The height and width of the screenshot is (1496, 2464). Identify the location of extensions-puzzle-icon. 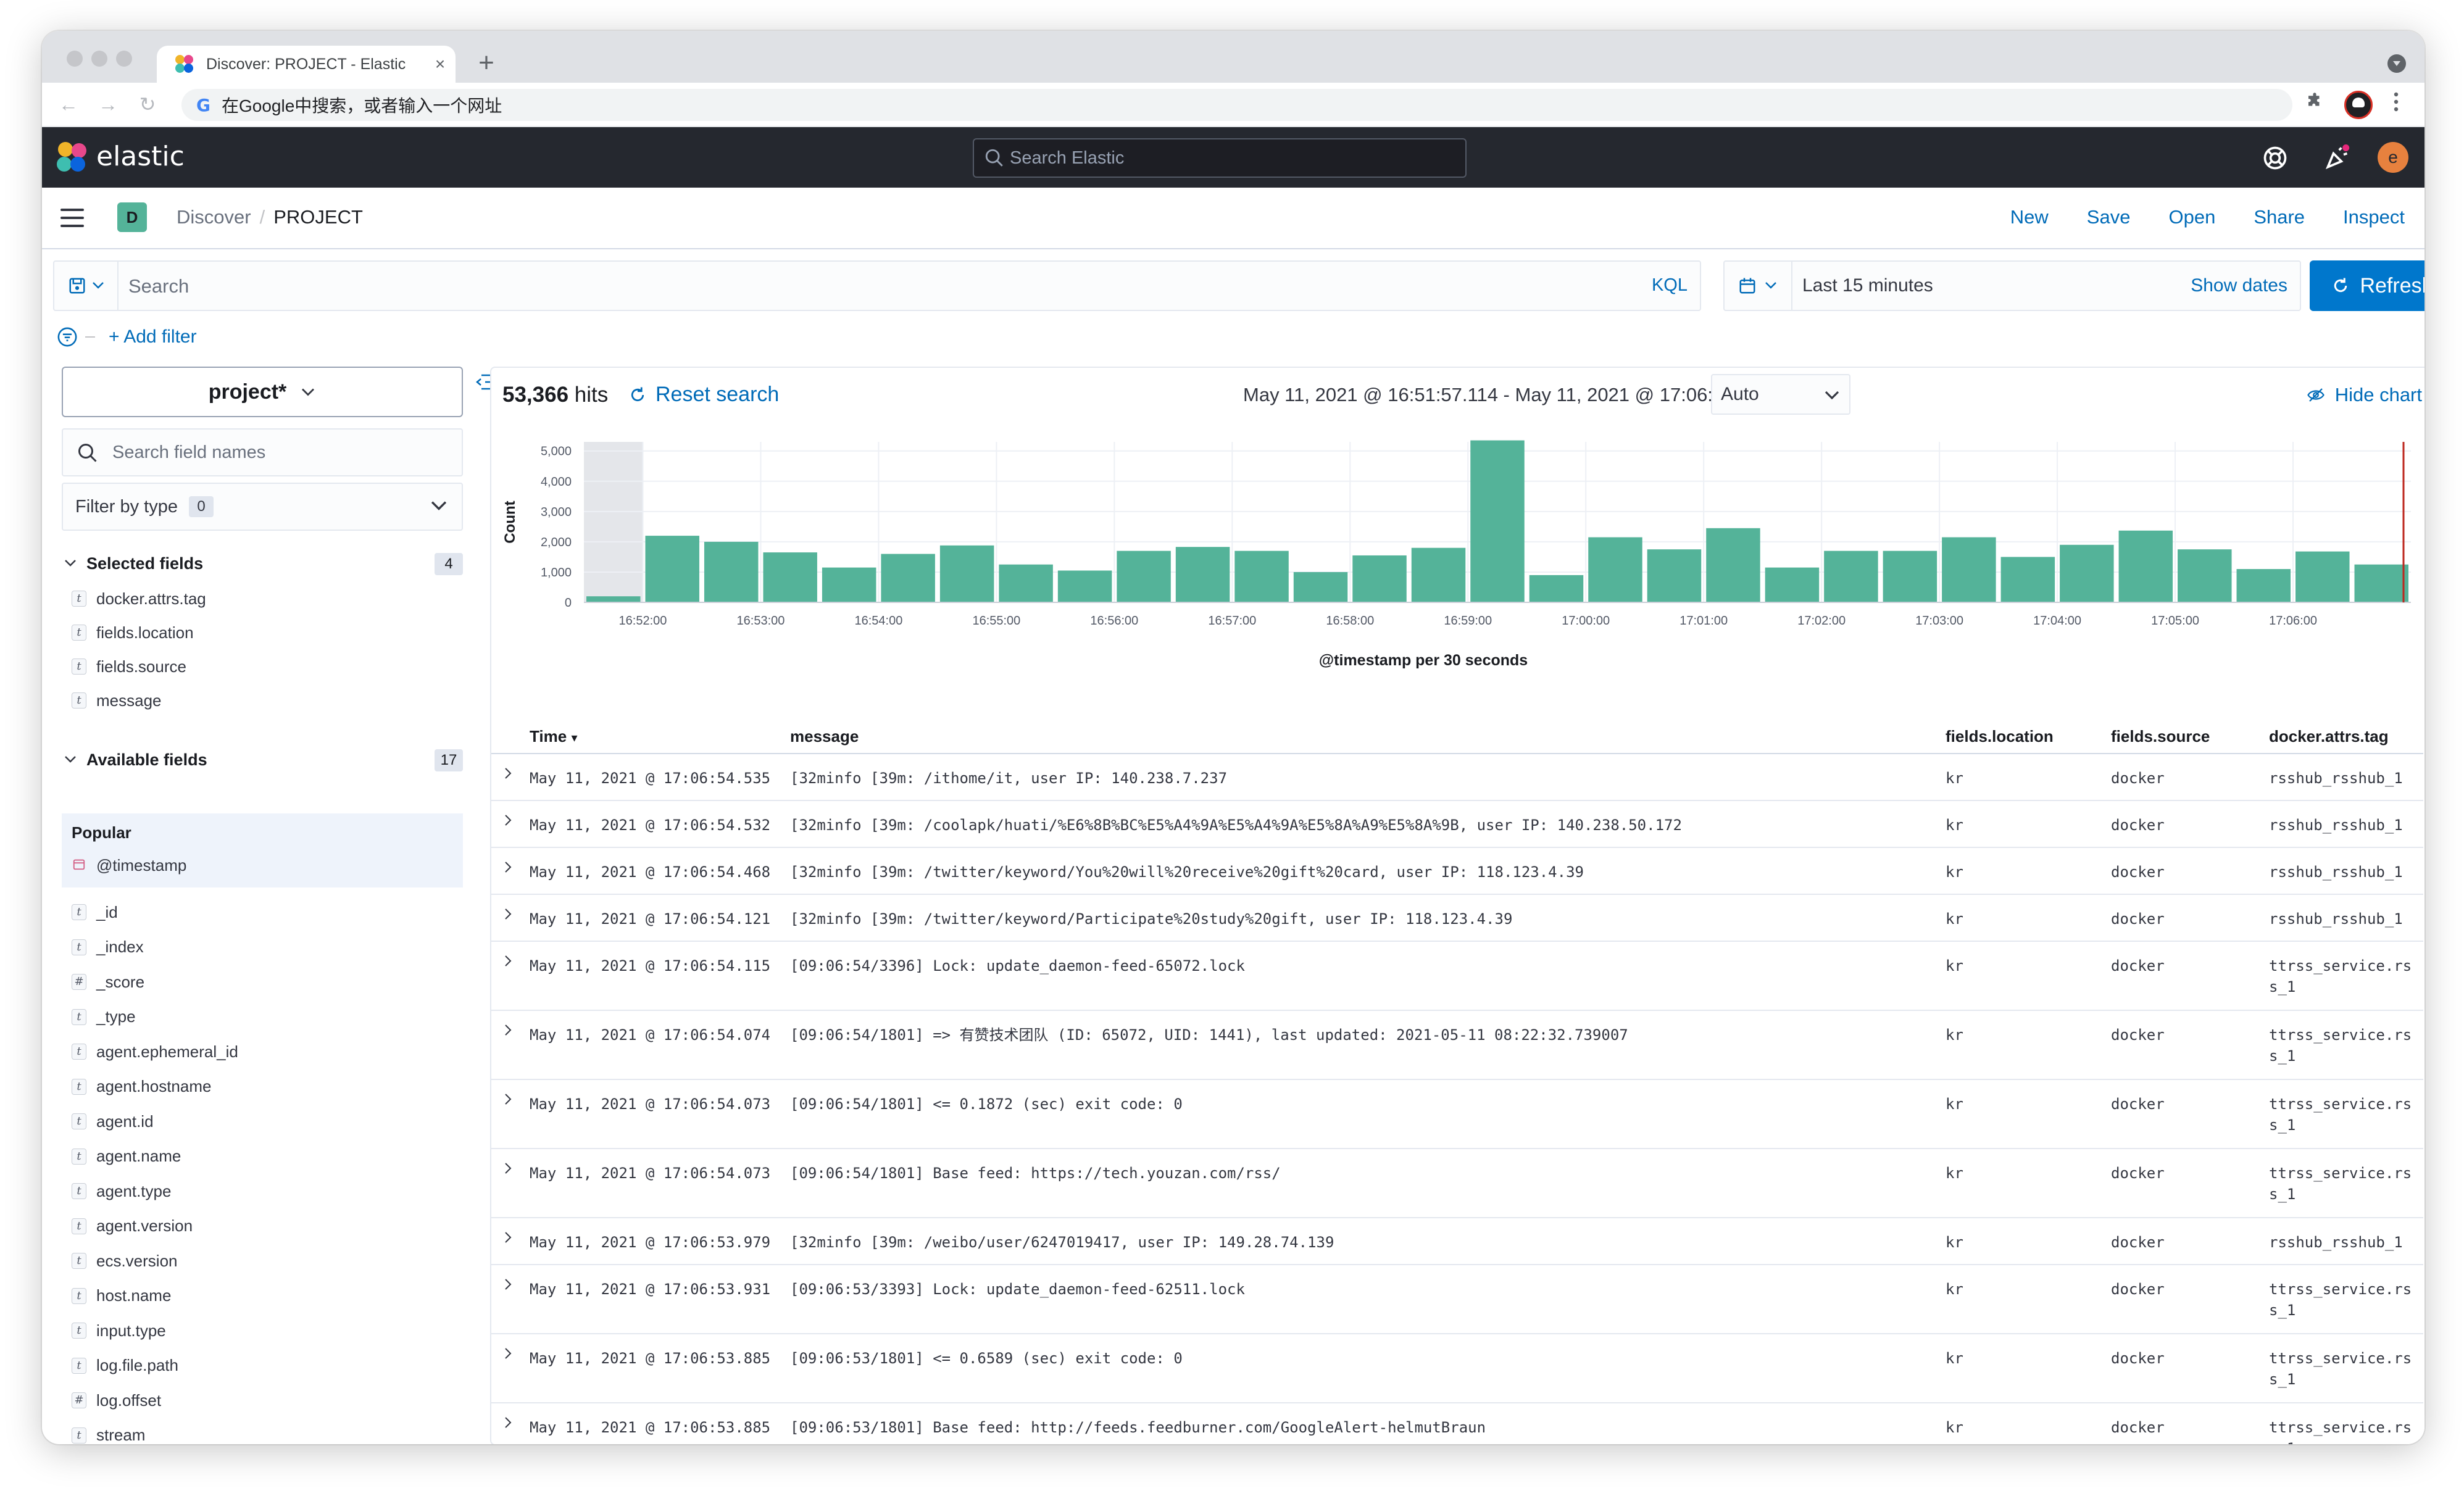
(2314, 104).